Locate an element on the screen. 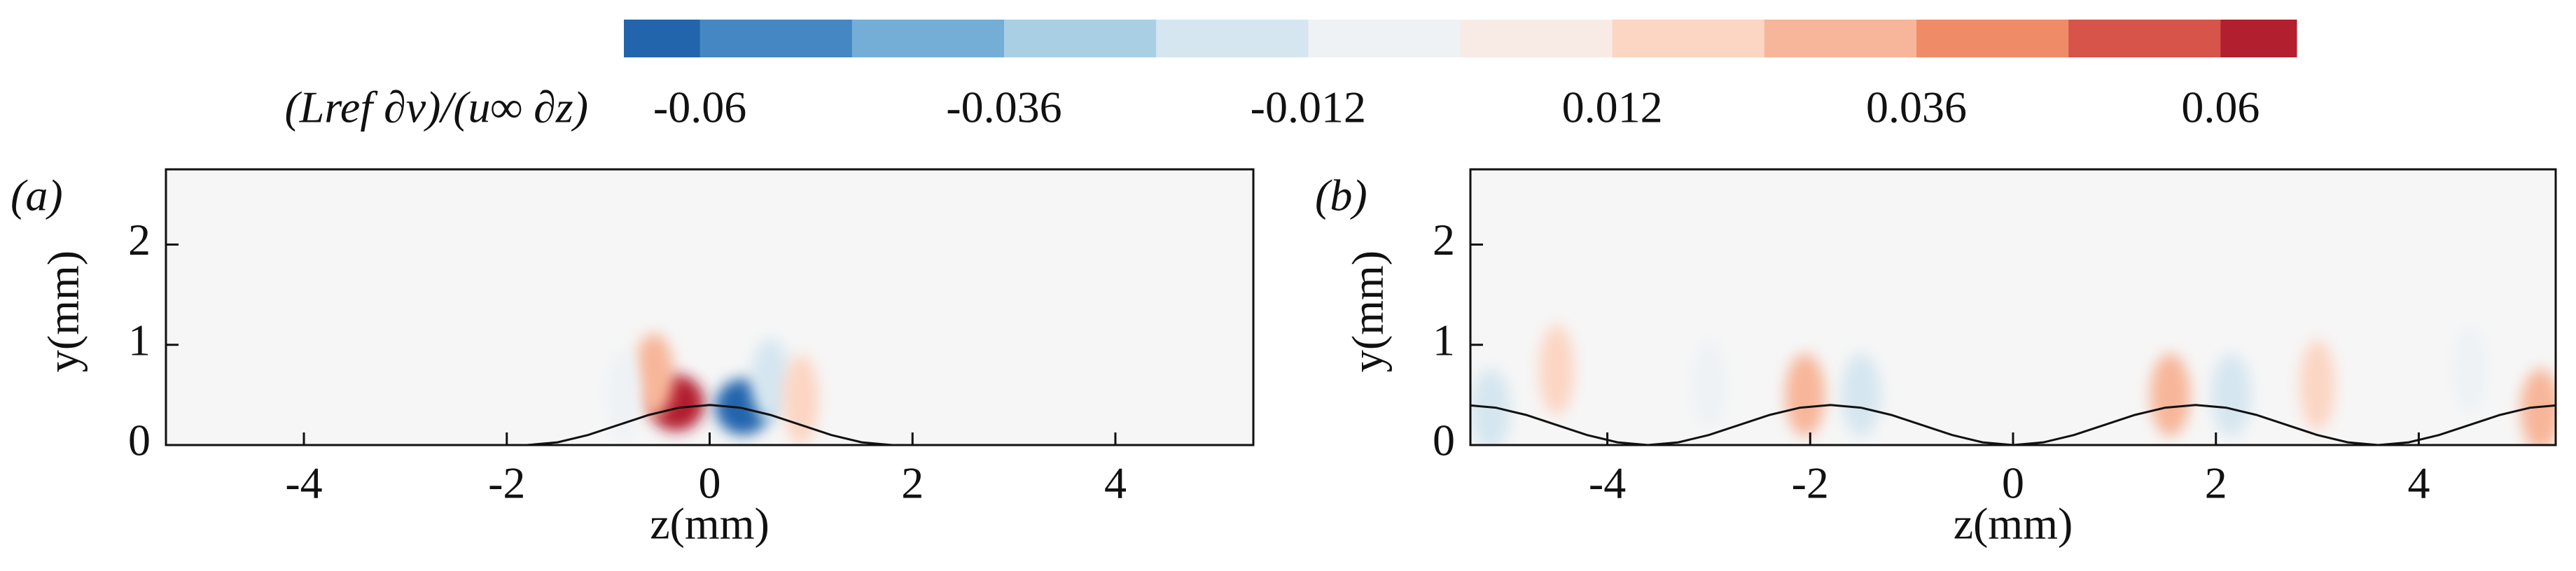 This screenshot has height=571, width=2576. colorbar-tick-label: 0.036 is located at coordinates (1916, 107).